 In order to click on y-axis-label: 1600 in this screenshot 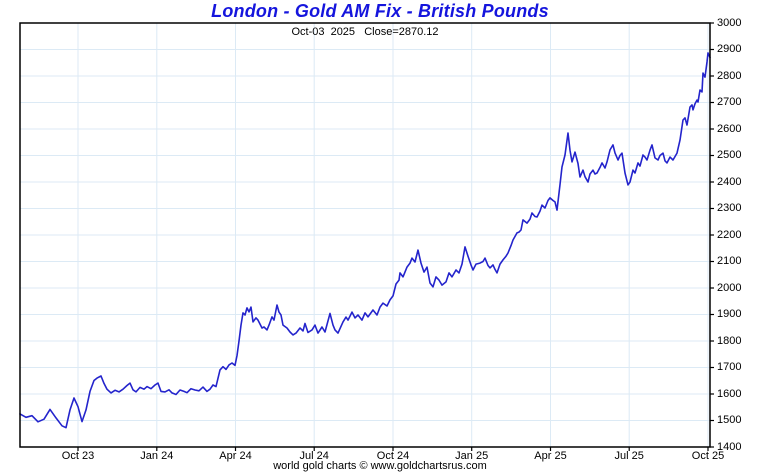, I will do `click(729, 393)`.